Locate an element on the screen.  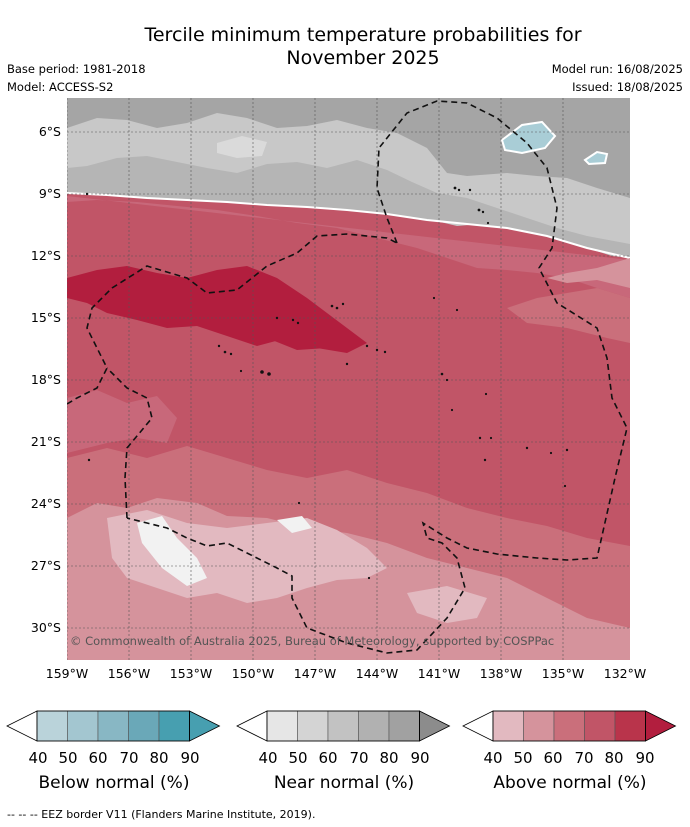
region-above-50-east is located at coordinates (588, 273).